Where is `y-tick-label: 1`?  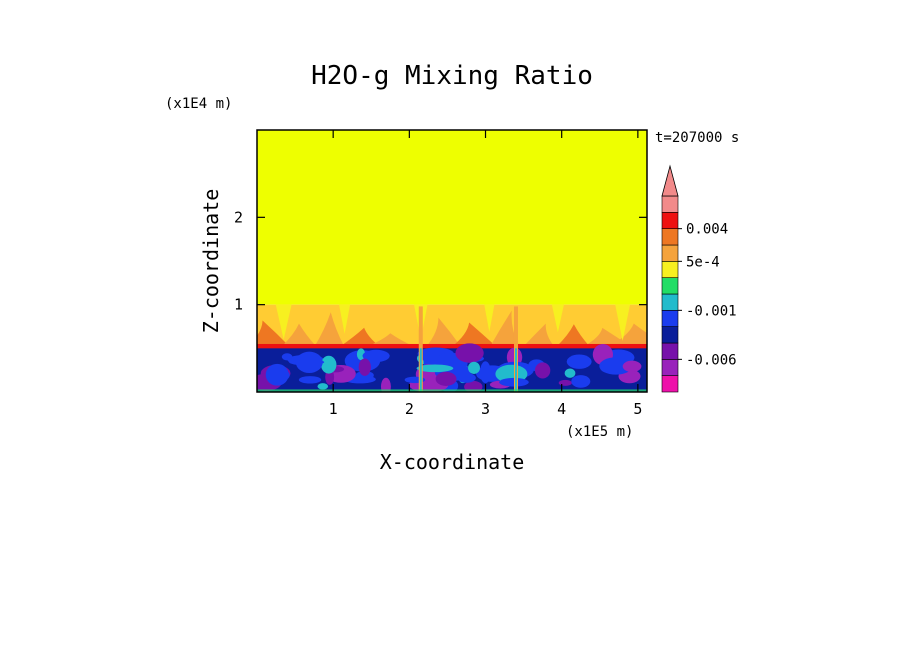
y-tick-label: 1 is located at coordinates (238, 305).